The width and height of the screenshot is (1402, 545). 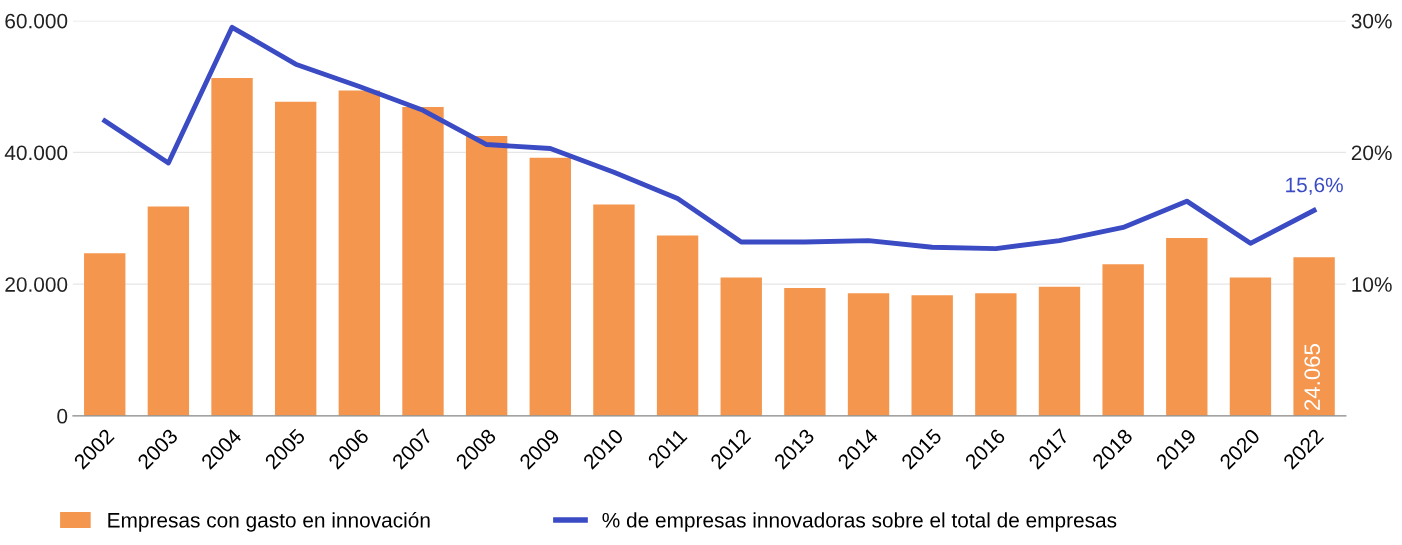 I want to click on y-tick-label: 40.000, so click(x=36, y=153).